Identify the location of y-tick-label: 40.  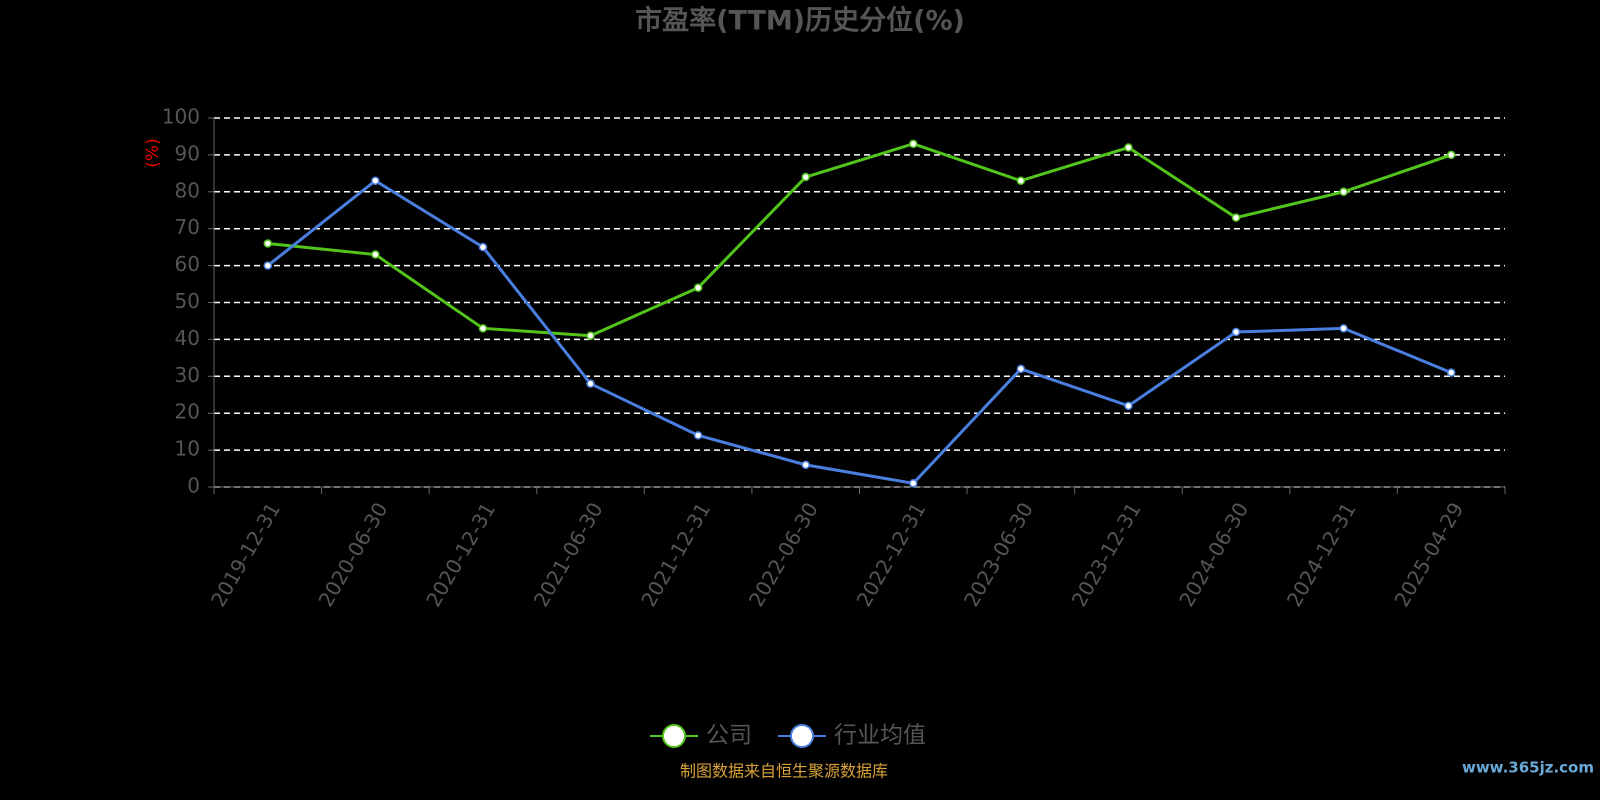
(187, 338).